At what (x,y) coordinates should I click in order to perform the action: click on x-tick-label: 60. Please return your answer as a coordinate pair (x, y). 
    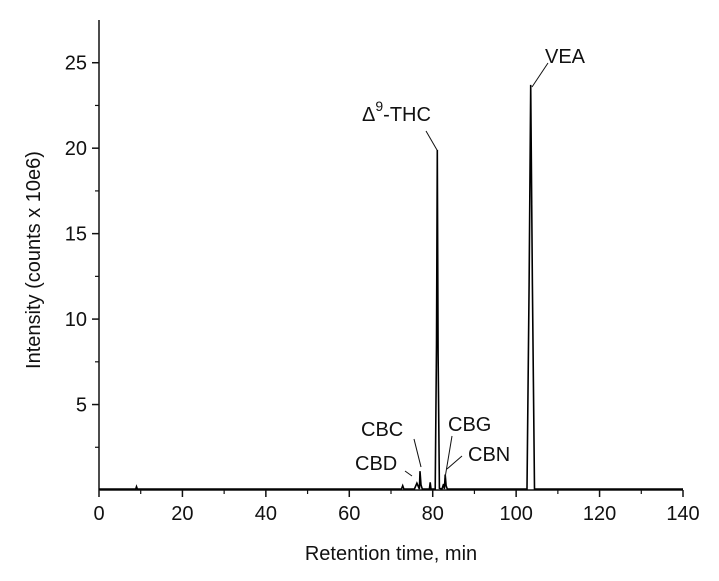
    Looking at the image, I should click on (349, 514).